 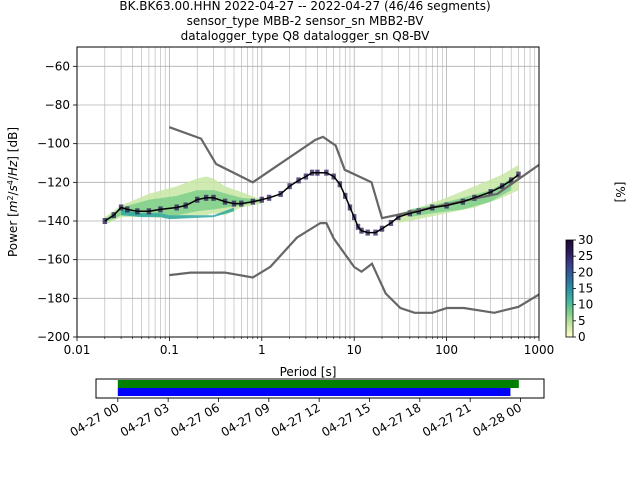 I want to click on colorbar-ticks: 0 5 10 15 20 25 30, so click(x=583, y=288).